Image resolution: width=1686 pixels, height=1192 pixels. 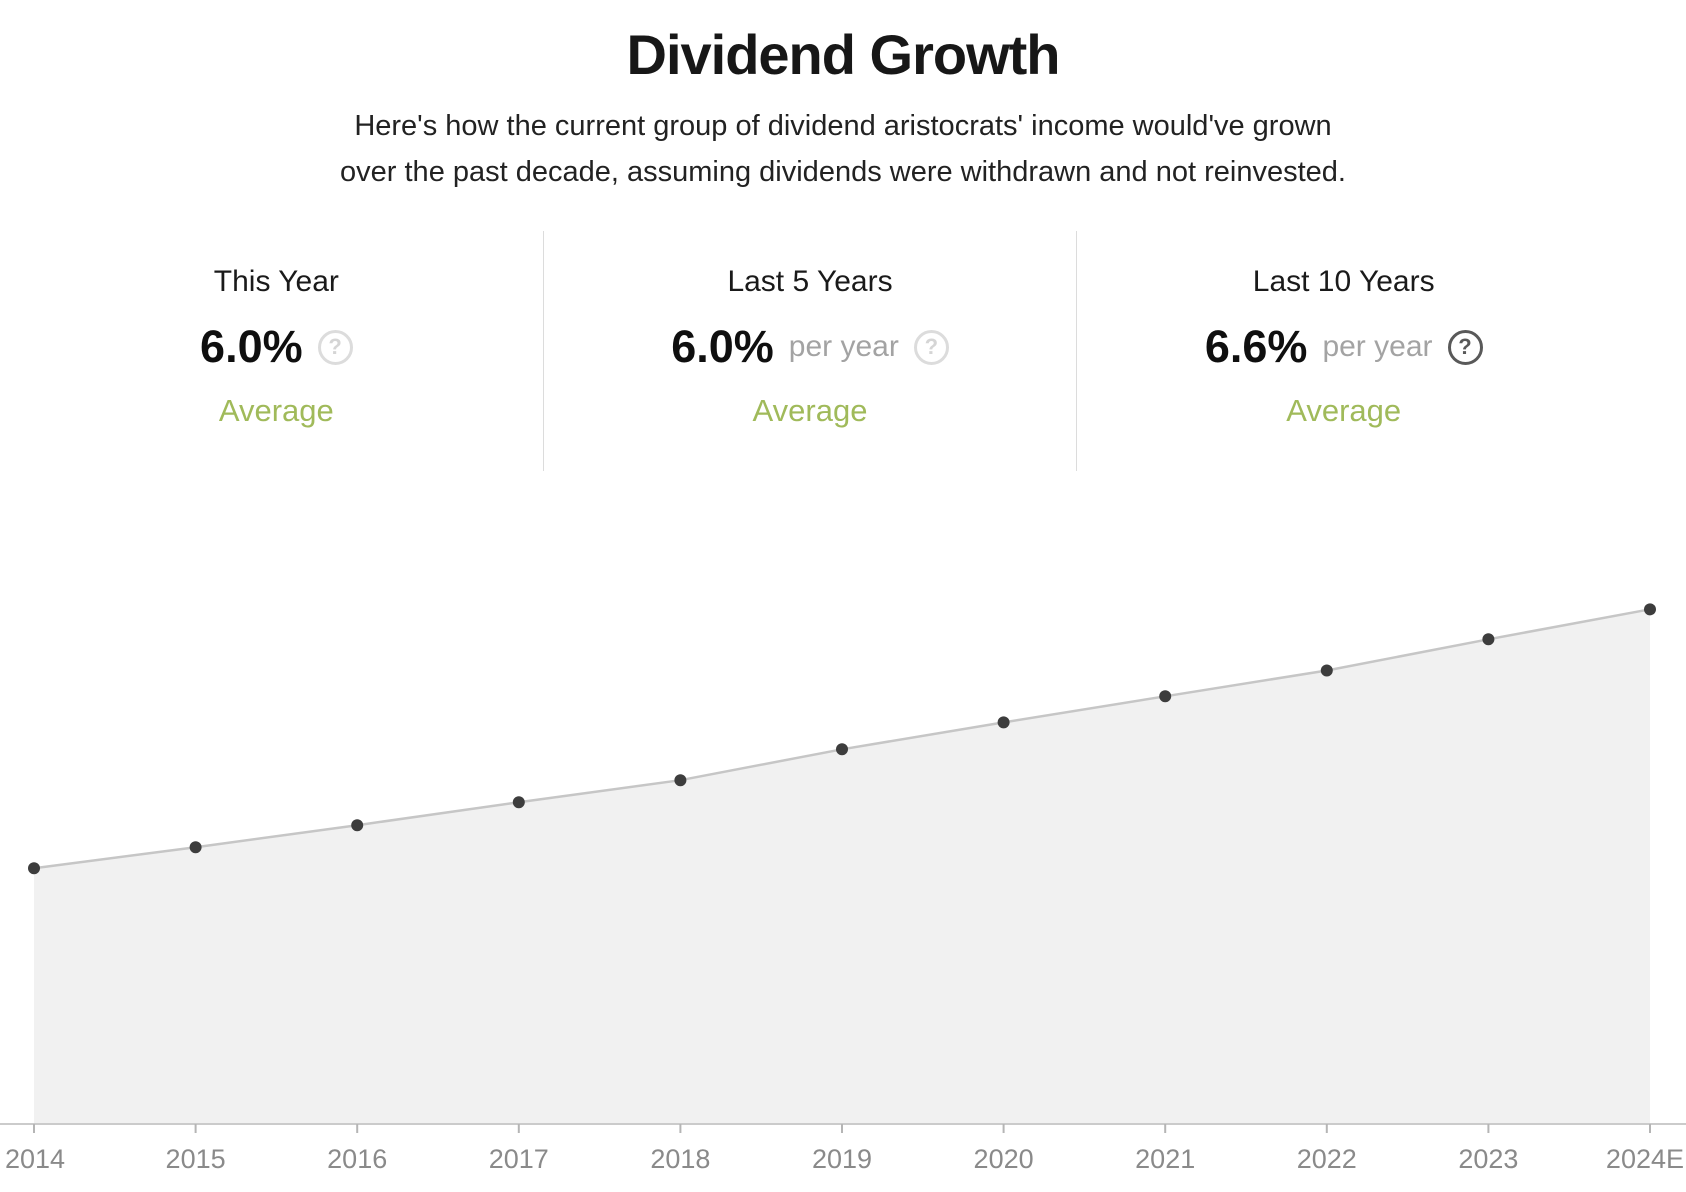 I want to click on stat-label: This Year, so click(x=276, y=281).